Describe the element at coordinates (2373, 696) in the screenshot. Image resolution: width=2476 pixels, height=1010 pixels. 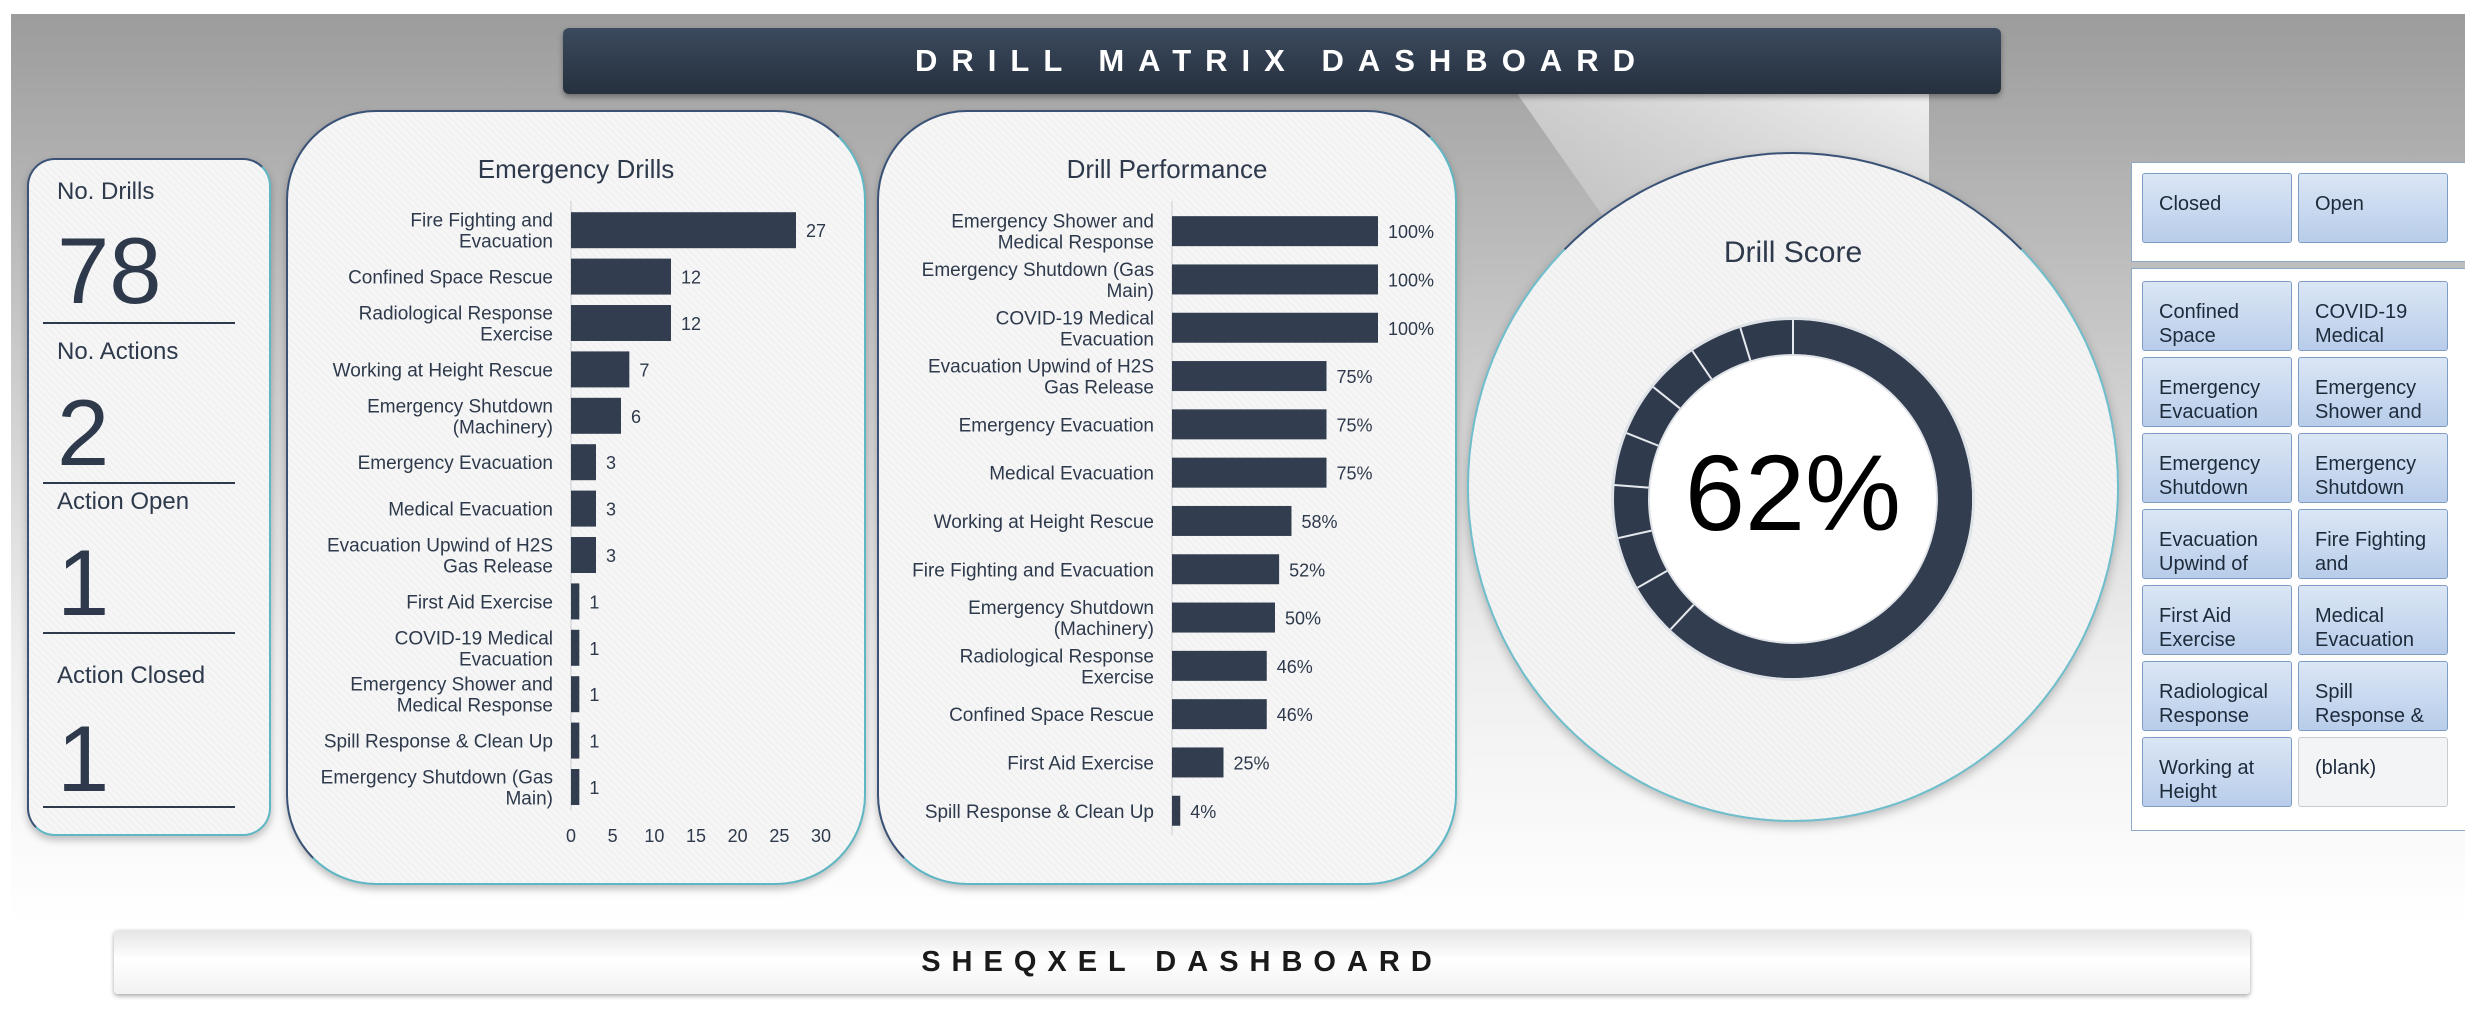
I see `slicer-item-spill-response: Spill Response &` at that location.